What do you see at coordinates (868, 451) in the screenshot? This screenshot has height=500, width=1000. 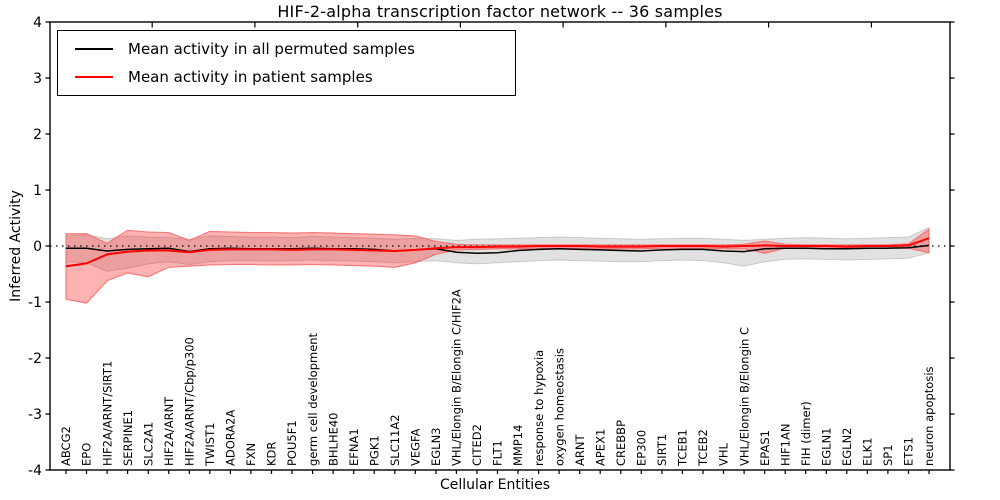 I see `x-category-label: ELK1` at bounding box center [868, 451].